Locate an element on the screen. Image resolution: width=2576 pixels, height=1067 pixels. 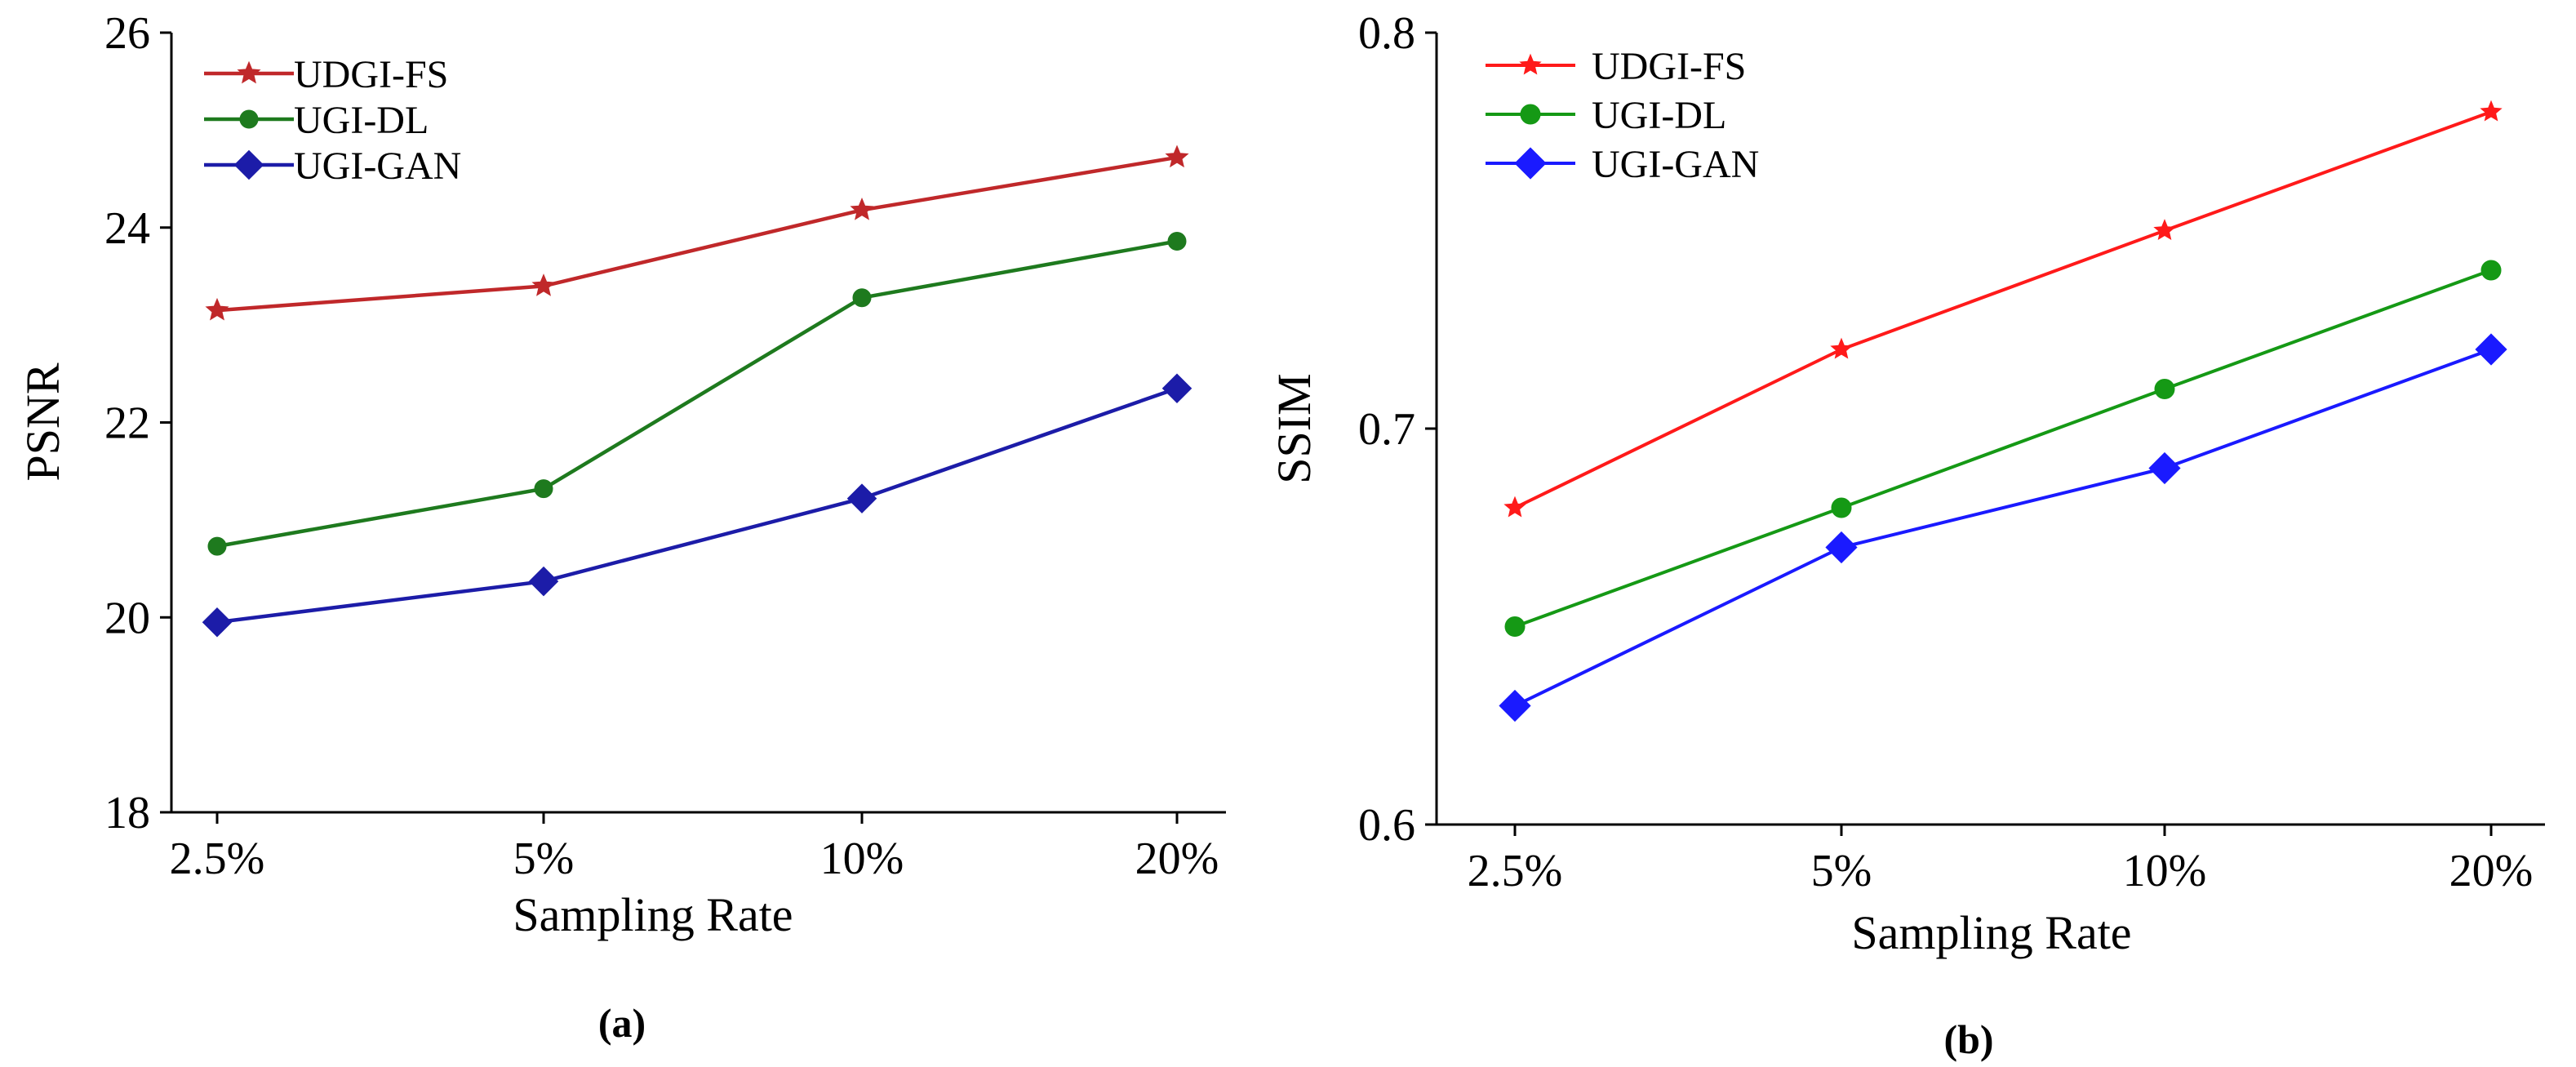
y-tick-label: 20 is located at coordinates (127, 618).